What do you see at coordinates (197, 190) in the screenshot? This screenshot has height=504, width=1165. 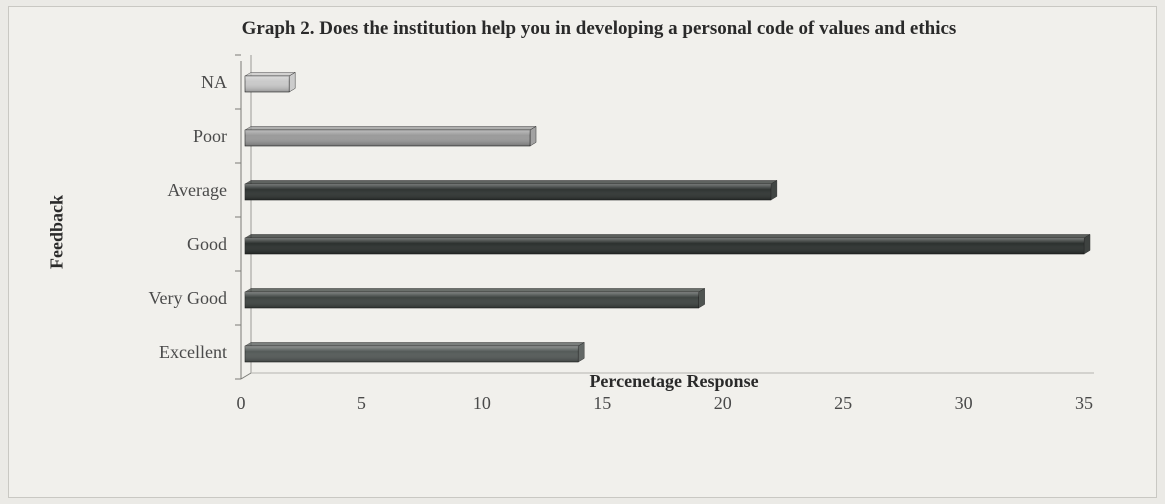 I see `y-tick-label: Average` at bounding box center [197, 190].